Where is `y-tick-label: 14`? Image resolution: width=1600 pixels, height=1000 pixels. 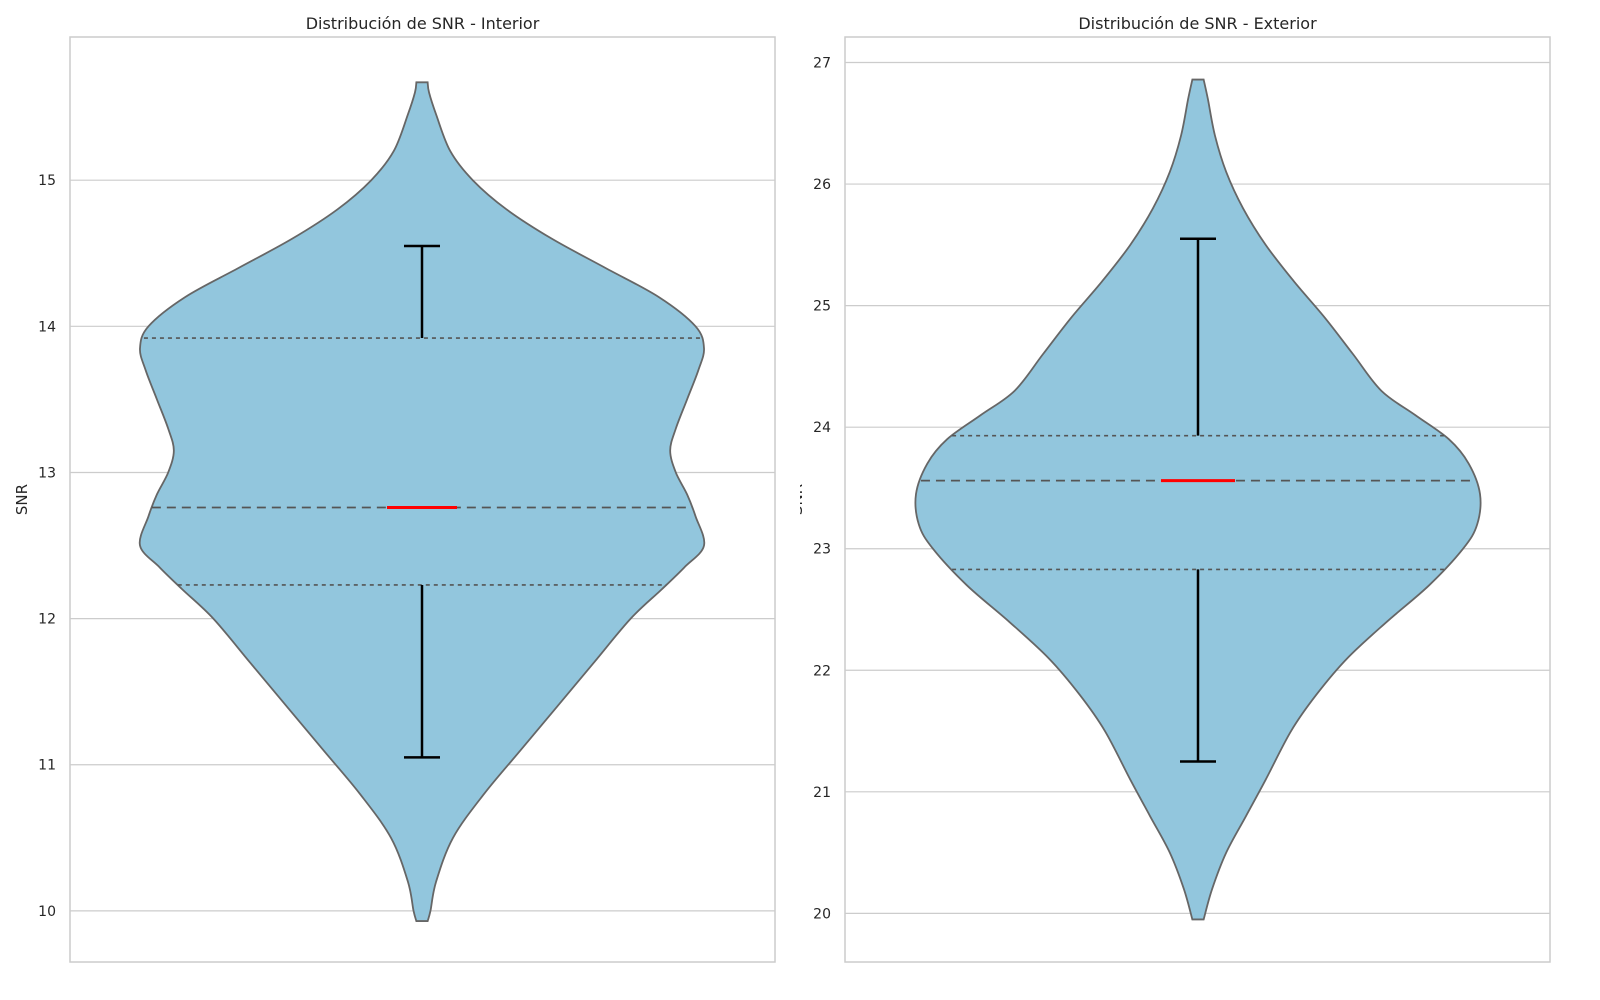
y-tick-label: 14 is located at coordinates (47, 327).